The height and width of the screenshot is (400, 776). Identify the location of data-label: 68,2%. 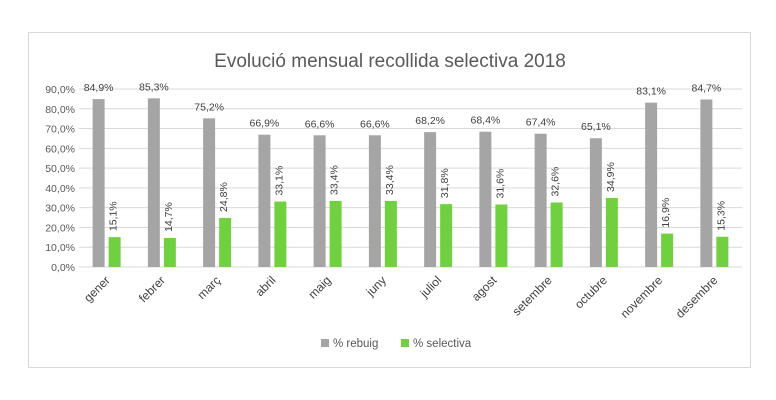
(430, 121).